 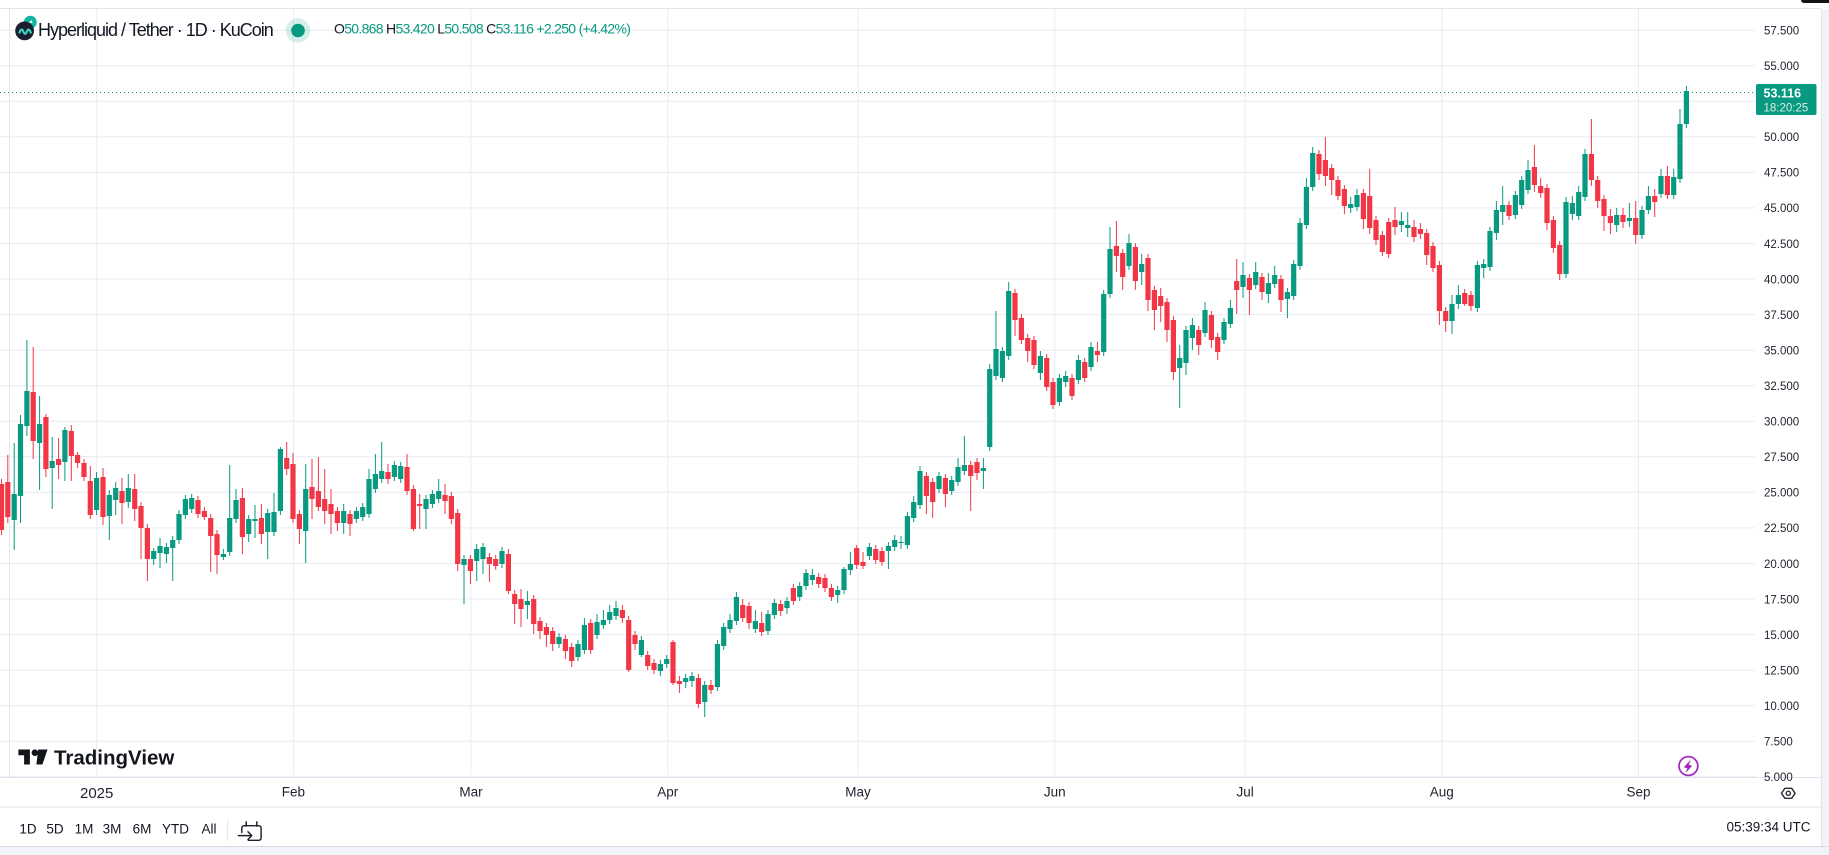 What do you see at coordinates (1781, 280) in the screenshot?
I see `svg-text: 40.000` at bounding box center [1781, 280].